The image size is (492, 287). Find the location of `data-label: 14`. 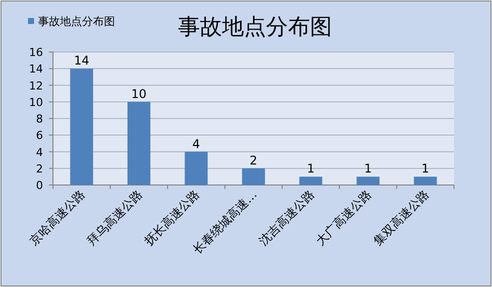

data-label: 14 is located at coordinates (82, 61).